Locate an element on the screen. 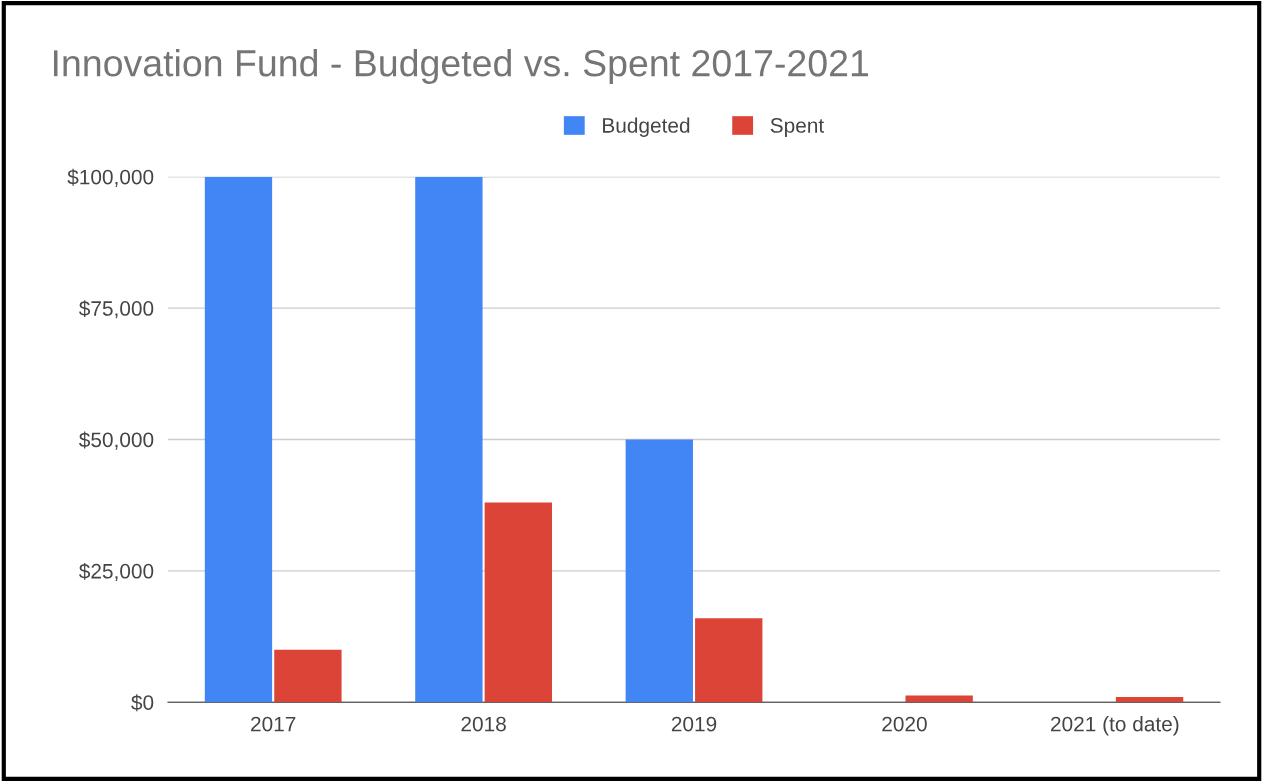 This screenshot has height=782, width=1263. legend-label: Spent is located at coordinates (797, 127).